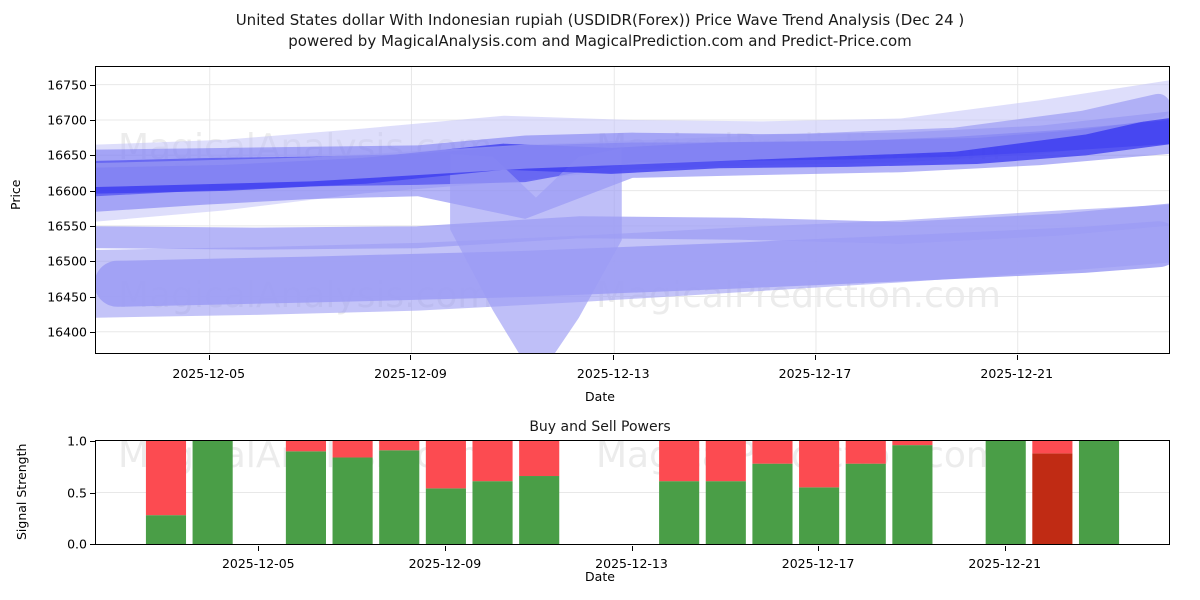 The width and height of the screenshot is (1200, 600). Describe the element at coordinates (47, 493) in the screenshot. I see `signal-y-axis: 0.0 0.5 1.0` at that location.